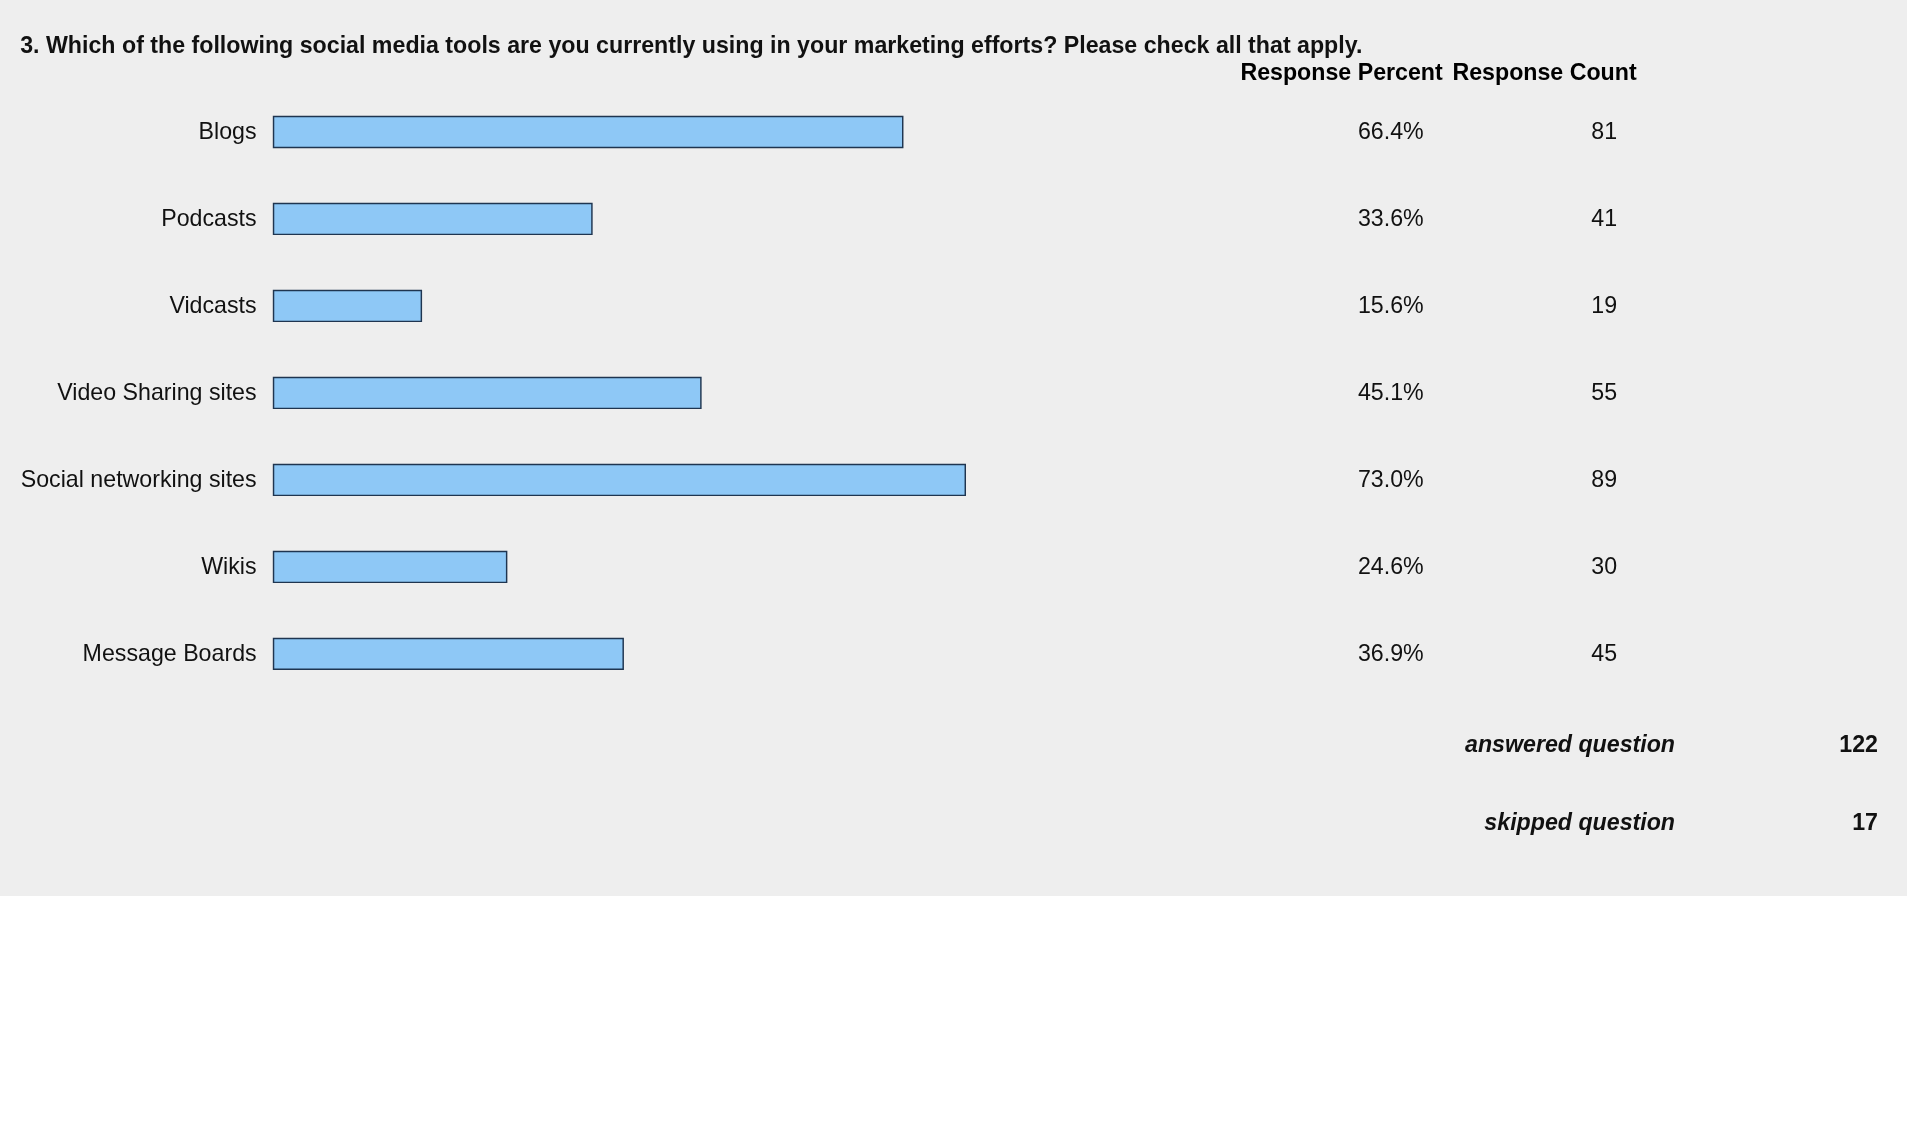 The image size is (1907, 1133). Describe the element at coordinates (1390, 565) in the screenshot. I see `data-label: 24.6%` at that location.